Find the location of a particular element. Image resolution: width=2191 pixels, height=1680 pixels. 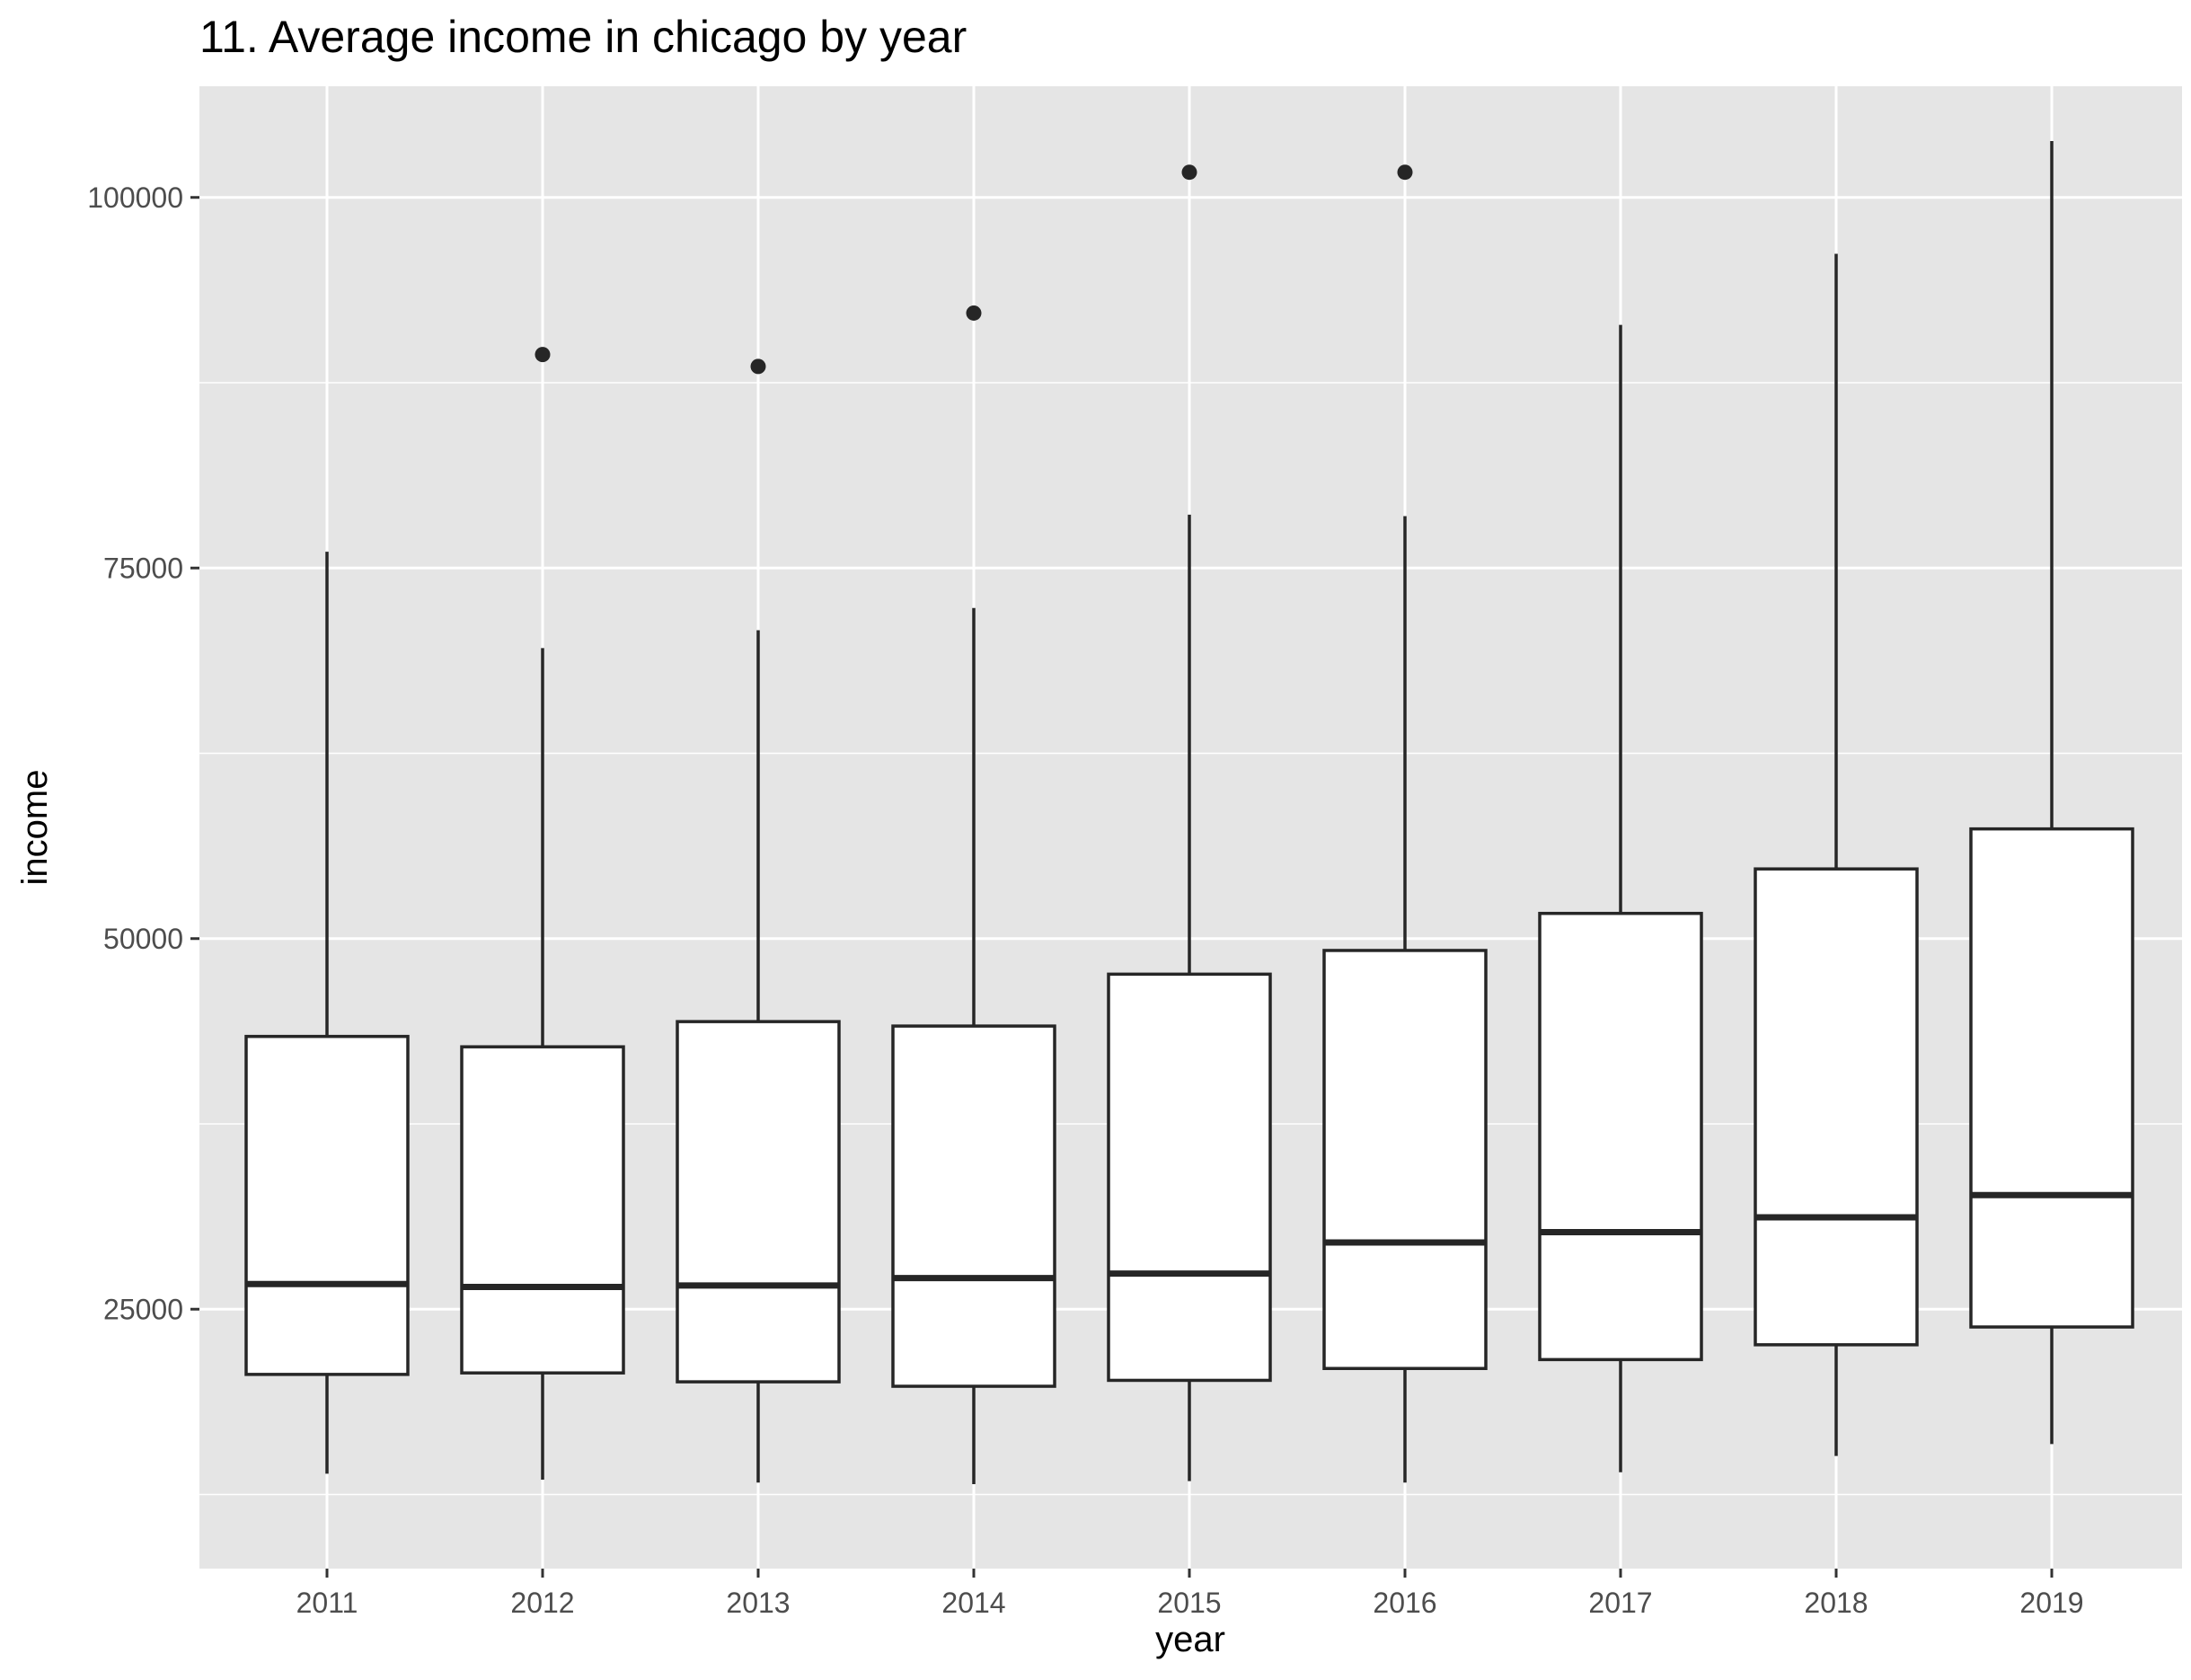

y-tick-label: 25000 is located at coordinates (143, 1309).